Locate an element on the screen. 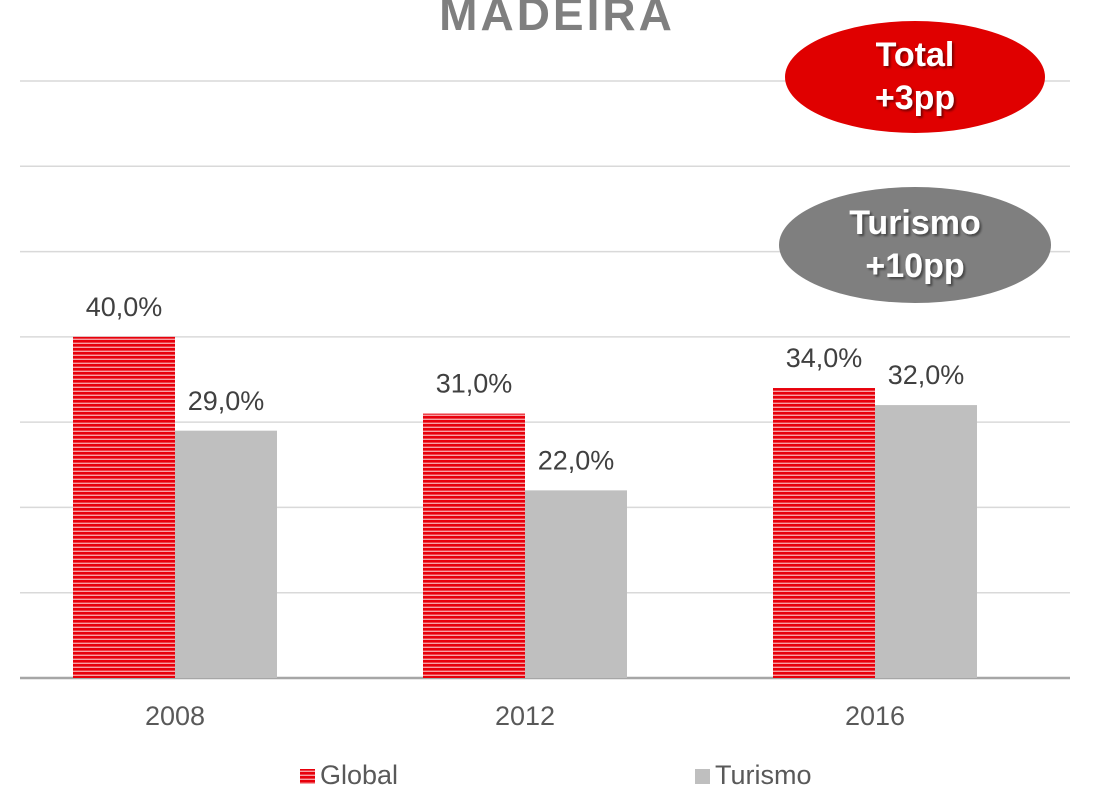 This screenshot has width=1097, height=790. value-label: 29,0% is located at coordinates (226, 401).